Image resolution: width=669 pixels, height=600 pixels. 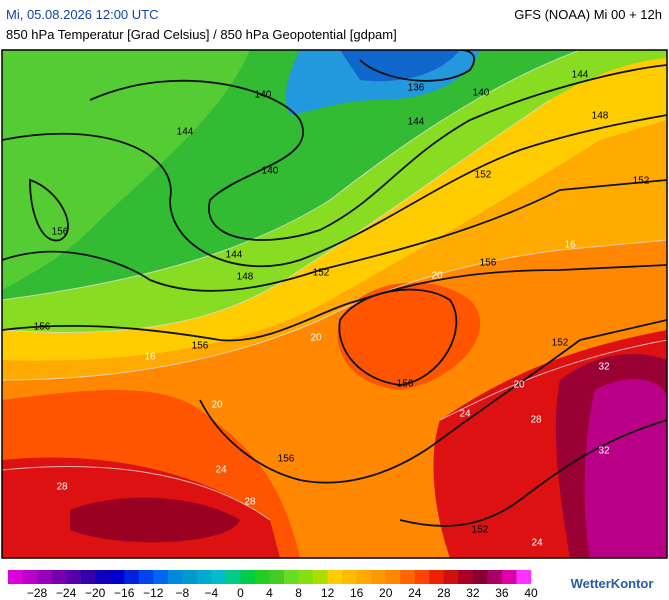 I want to click on colorbar-label: −24, so click(x=66, y=593).